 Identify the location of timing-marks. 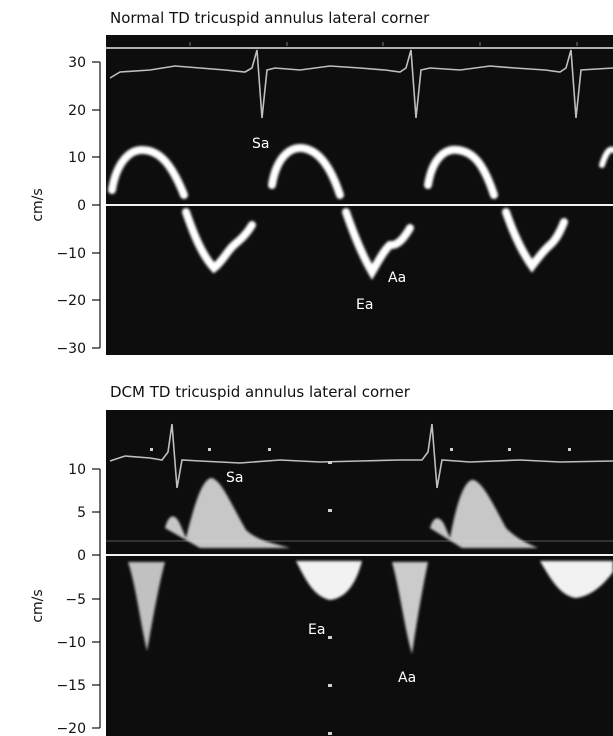
(383, 44).